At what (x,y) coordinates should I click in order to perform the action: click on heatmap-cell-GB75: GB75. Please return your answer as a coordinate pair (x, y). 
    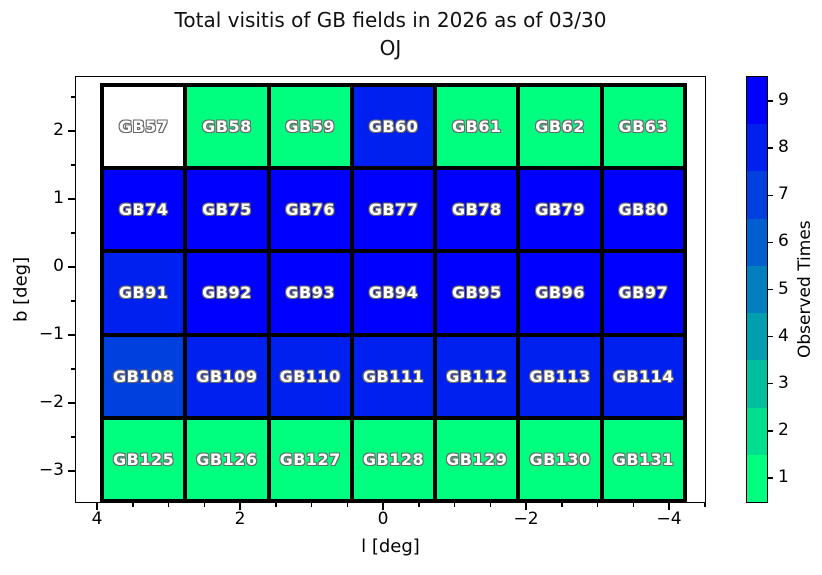
    Looking at the image, I should click on (227, 210).